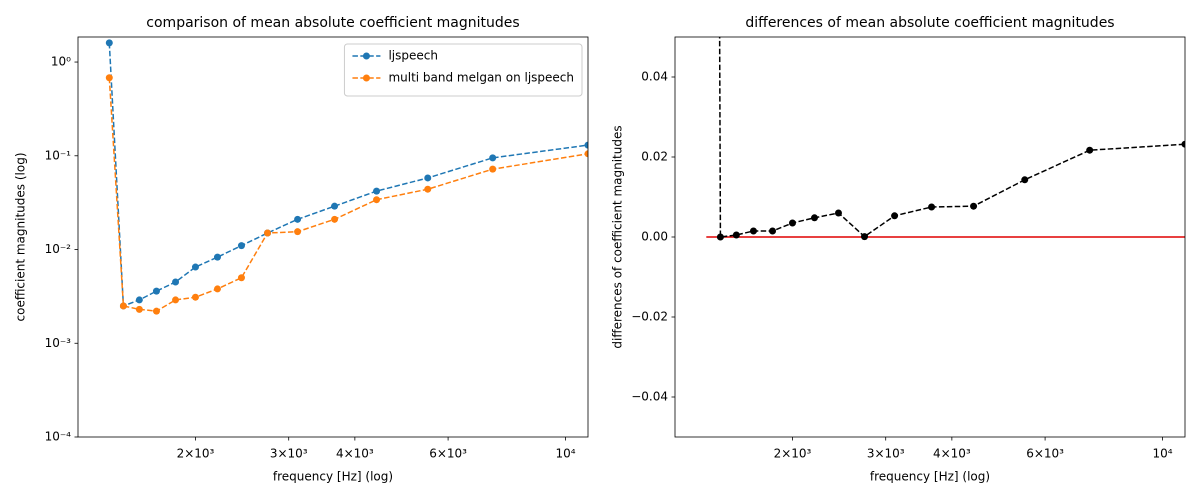  I want to click on y-tick-label: 0.04, so click(654, 77).